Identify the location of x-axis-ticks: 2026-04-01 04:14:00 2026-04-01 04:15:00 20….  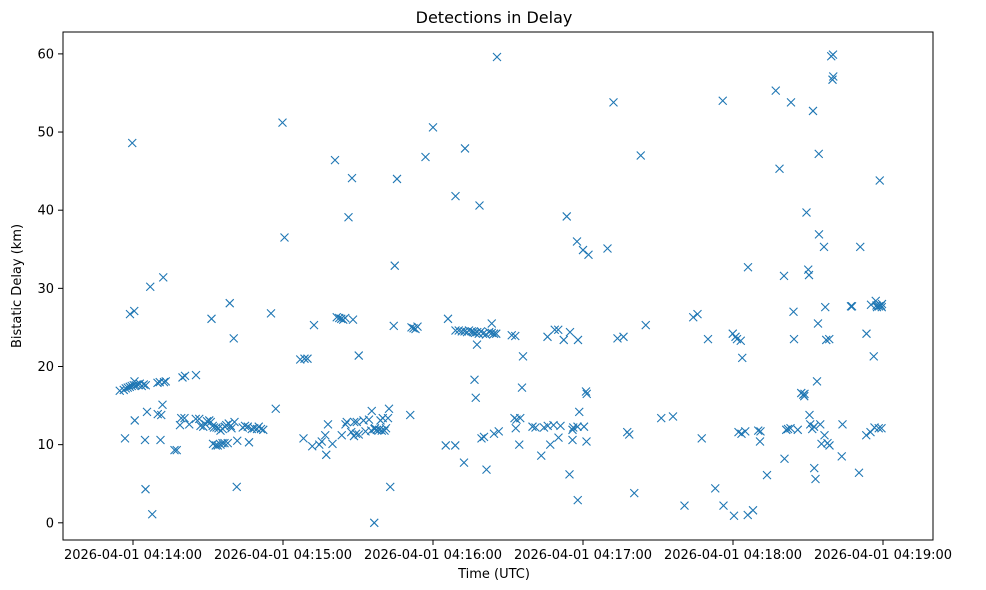
(508, 551).